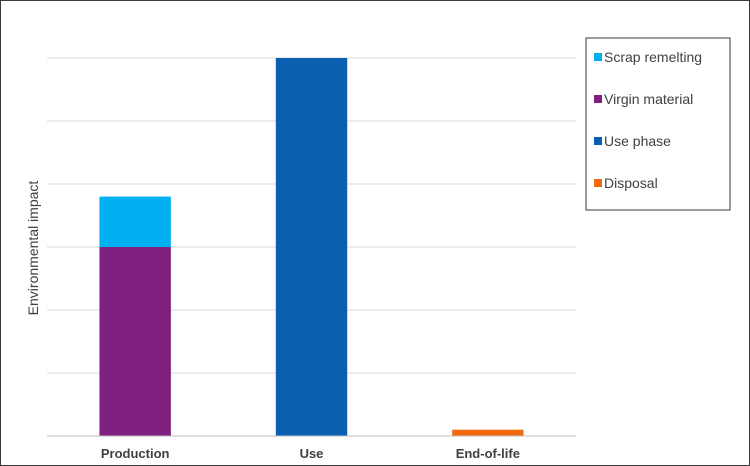  What do you see at coordinates (33, 248) in the screenshot?
I see `y-axis-label: Environmental impact` at bounding box center [33, 248].